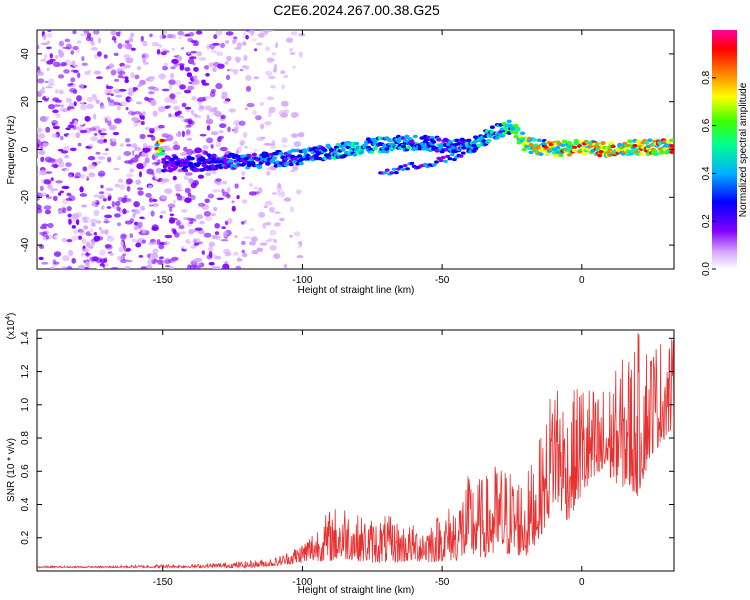  I want to click on spectrogram-x-tick-label: 0, so click(582, 280).